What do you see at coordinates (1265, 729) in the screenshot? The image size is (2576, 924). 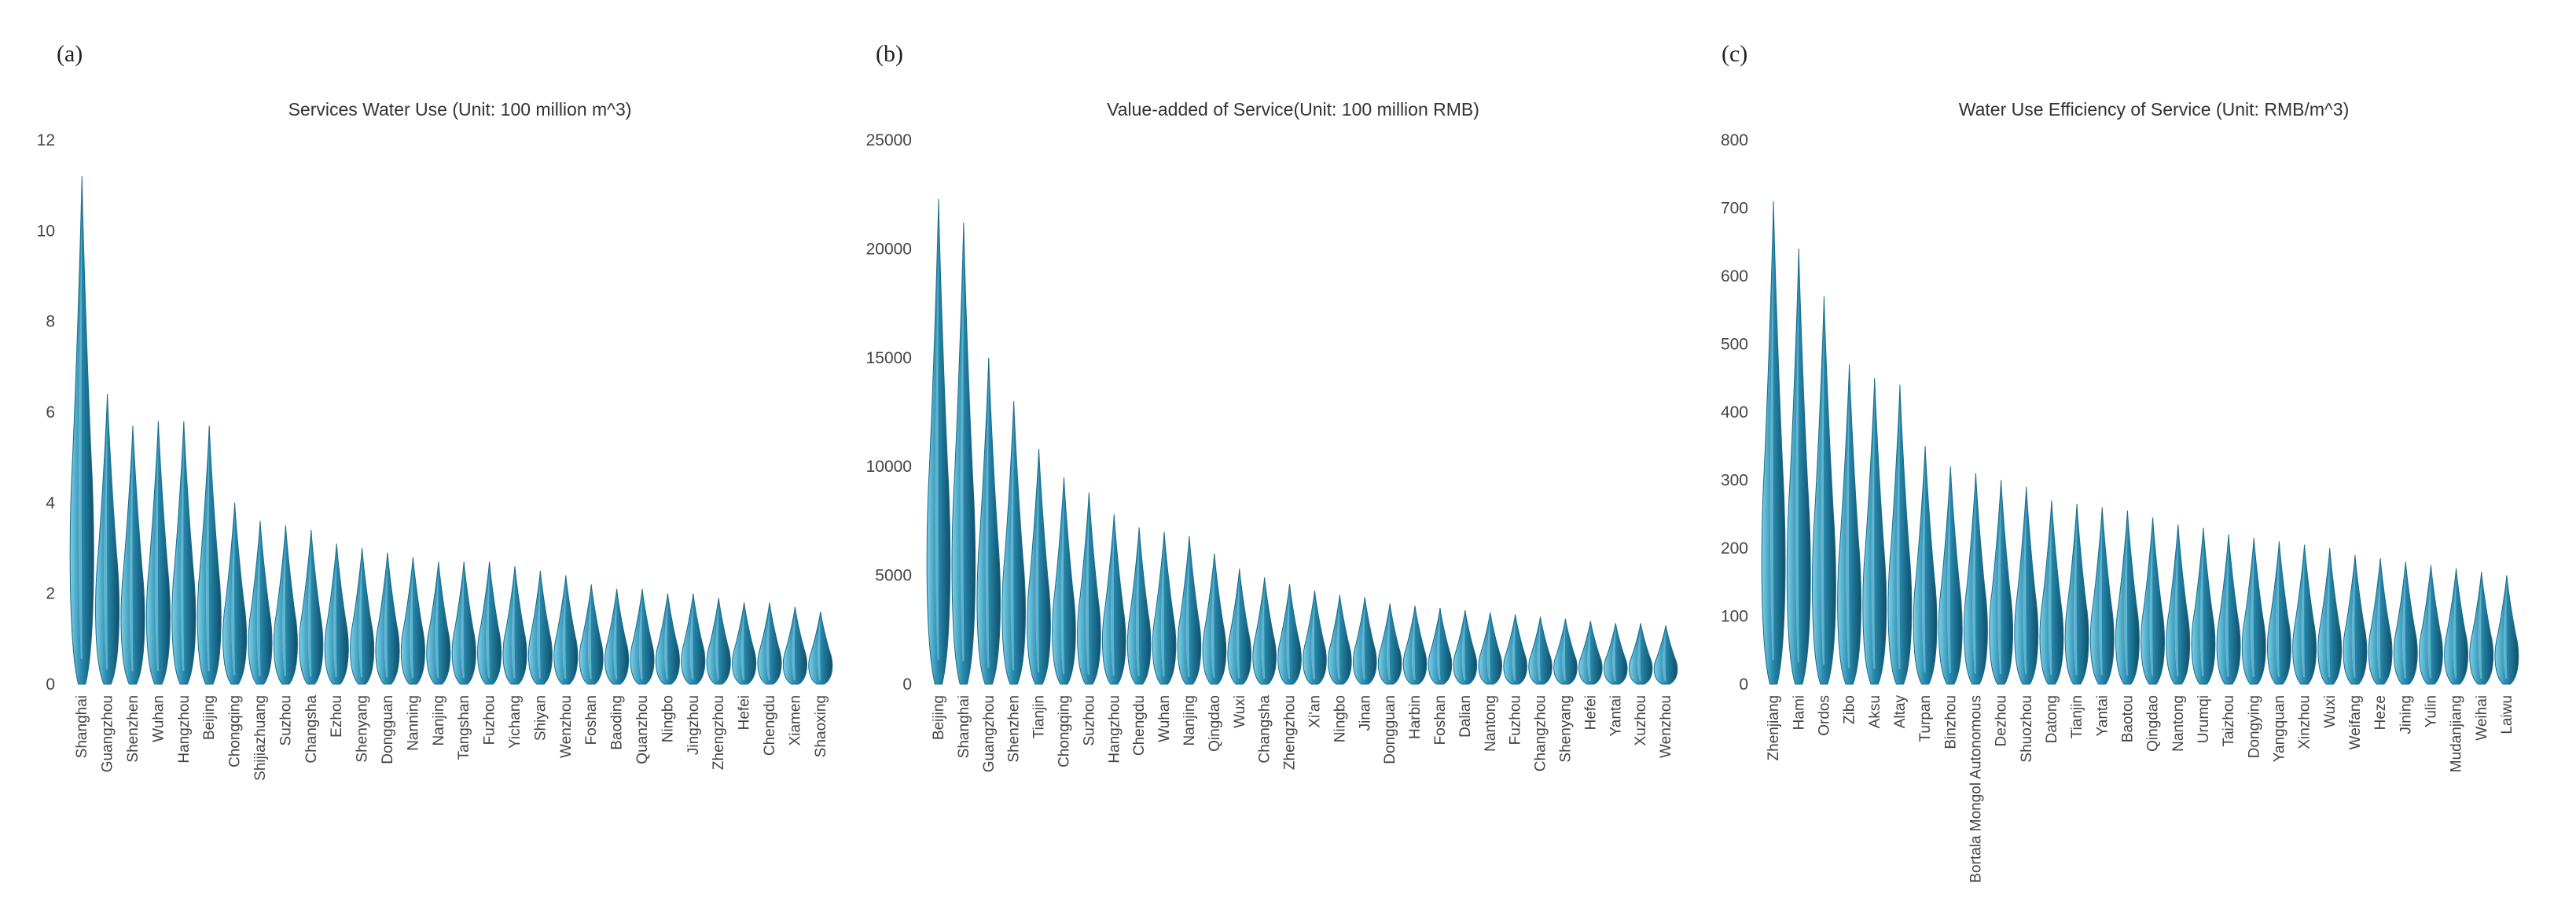 I see `x-tick-label: Changsha` at bounding box center [1265, 729].